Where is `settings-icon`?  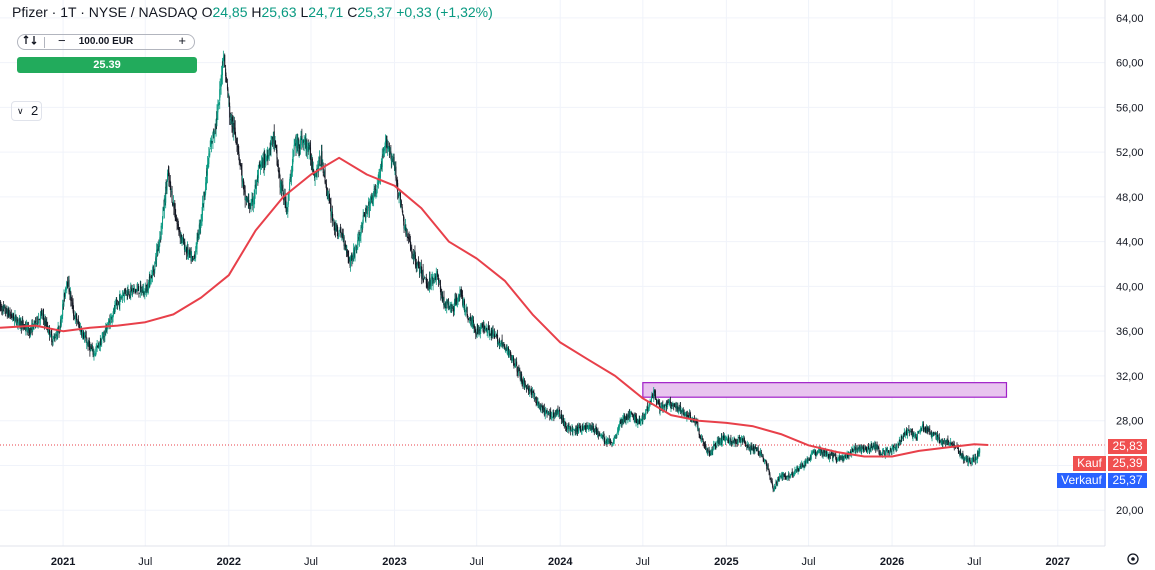
settings-icon is located at coordinates (1133, 559).